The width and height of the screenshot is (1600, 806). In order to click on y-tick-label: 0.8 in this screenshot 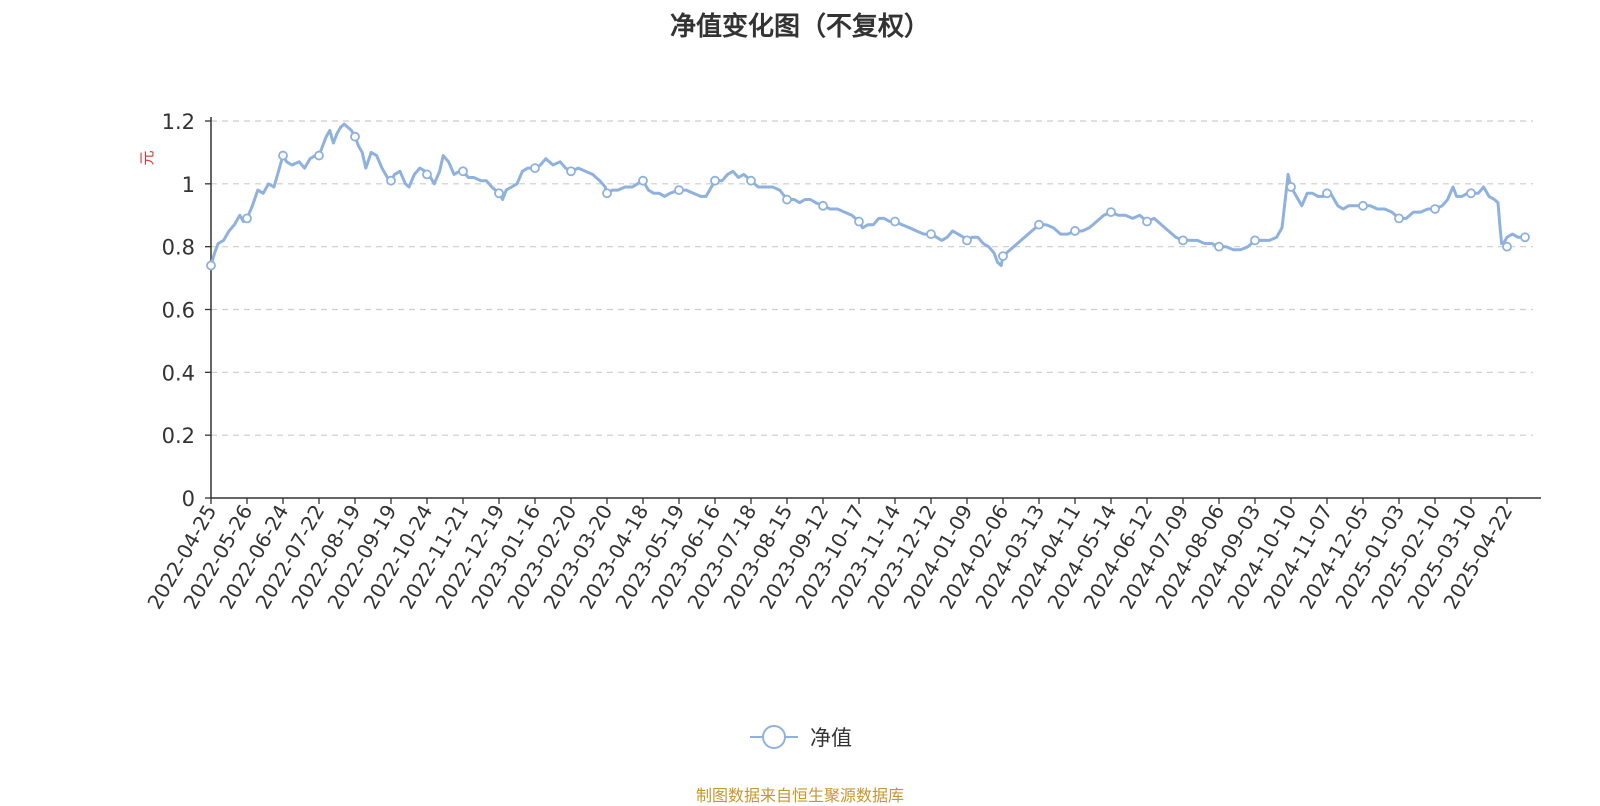, I will do `click(178, 248)`.